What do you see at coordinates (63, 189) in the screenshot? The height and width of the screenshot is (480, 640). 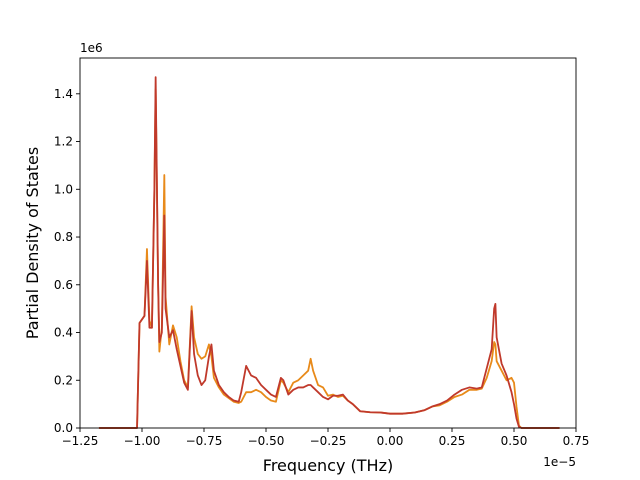 I see `y-tick-label: 1.0` at bounding box center [63, 189].